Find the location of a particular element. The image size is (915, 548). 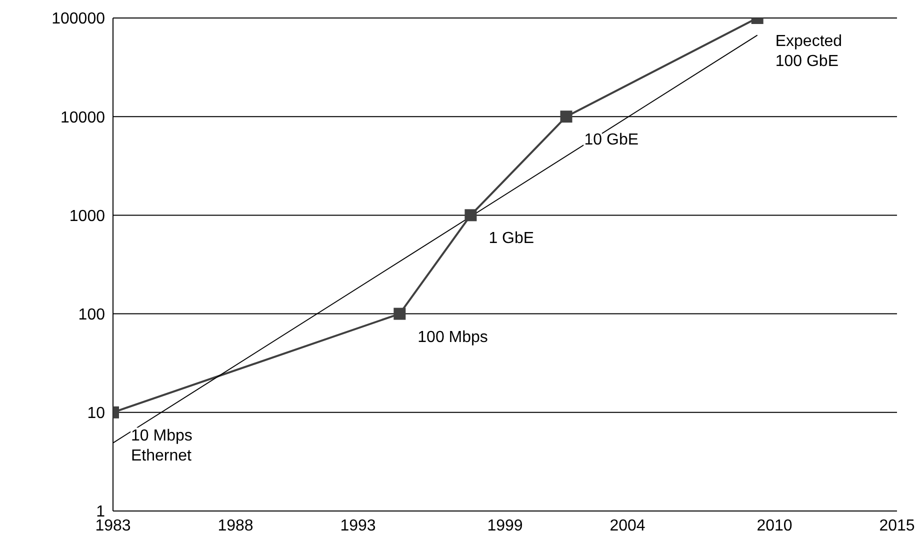

x-tick-label: 2010 is located at coordinates (774, 525).